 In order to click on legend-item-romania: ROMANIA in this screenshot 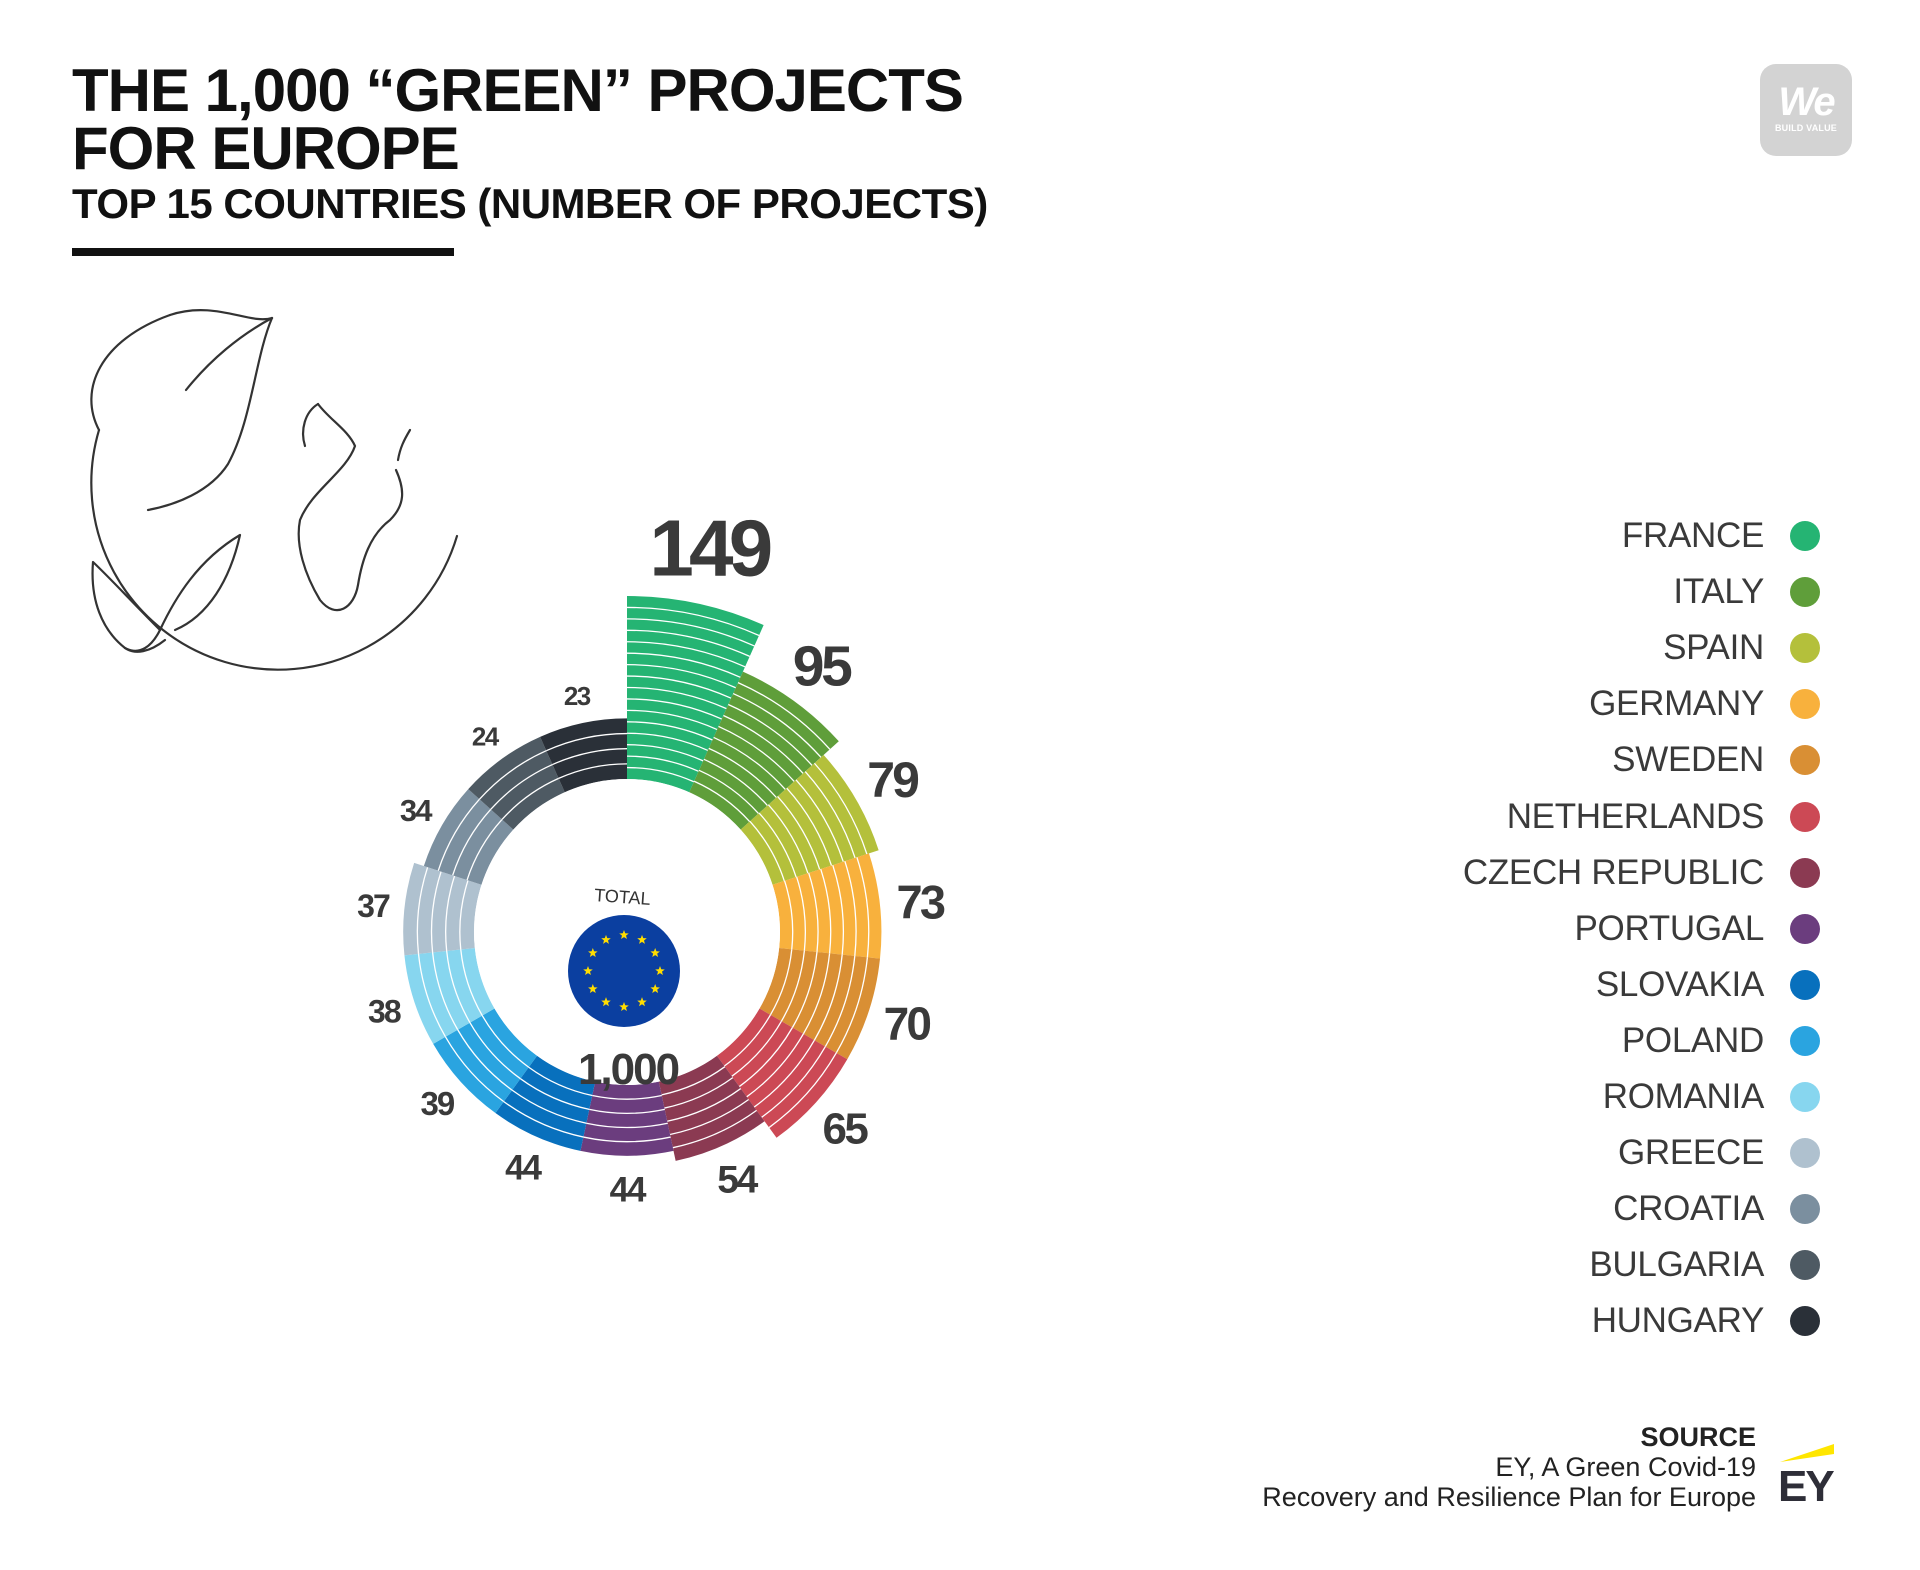, I will do `click(1570, 1097)`.